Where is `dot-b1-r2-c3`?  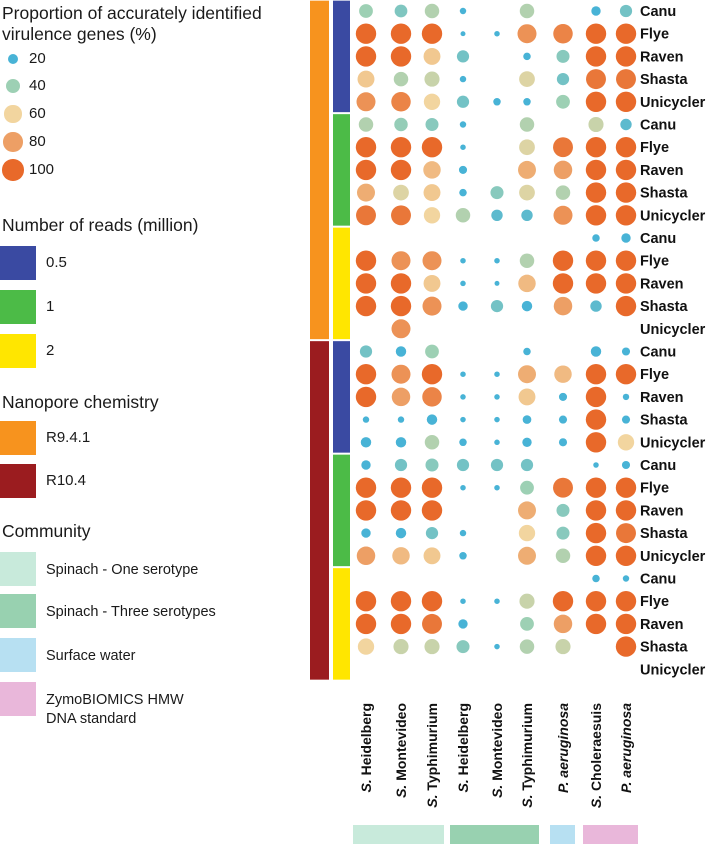 dot-b1-r2-c3 is located at coordinates (463, 169).